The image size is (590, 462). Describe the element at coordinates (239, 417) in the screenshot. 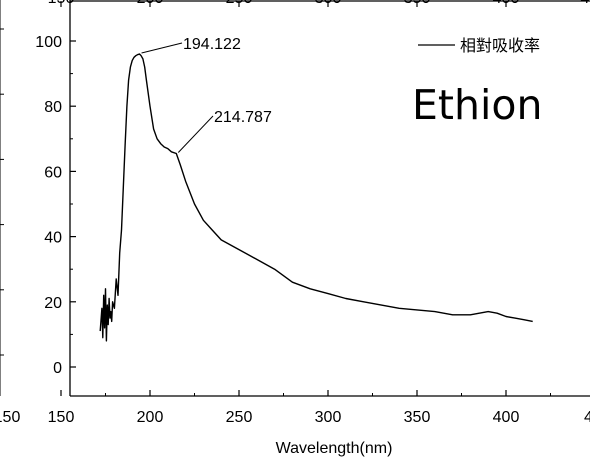

I see `x-tick-label: 250` at that location.